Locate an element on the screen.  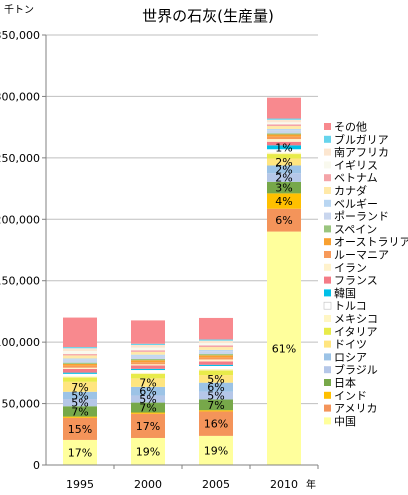
x-axis-ticks: 1995 2000 2005 2010 is located at coordinates (192, 478).